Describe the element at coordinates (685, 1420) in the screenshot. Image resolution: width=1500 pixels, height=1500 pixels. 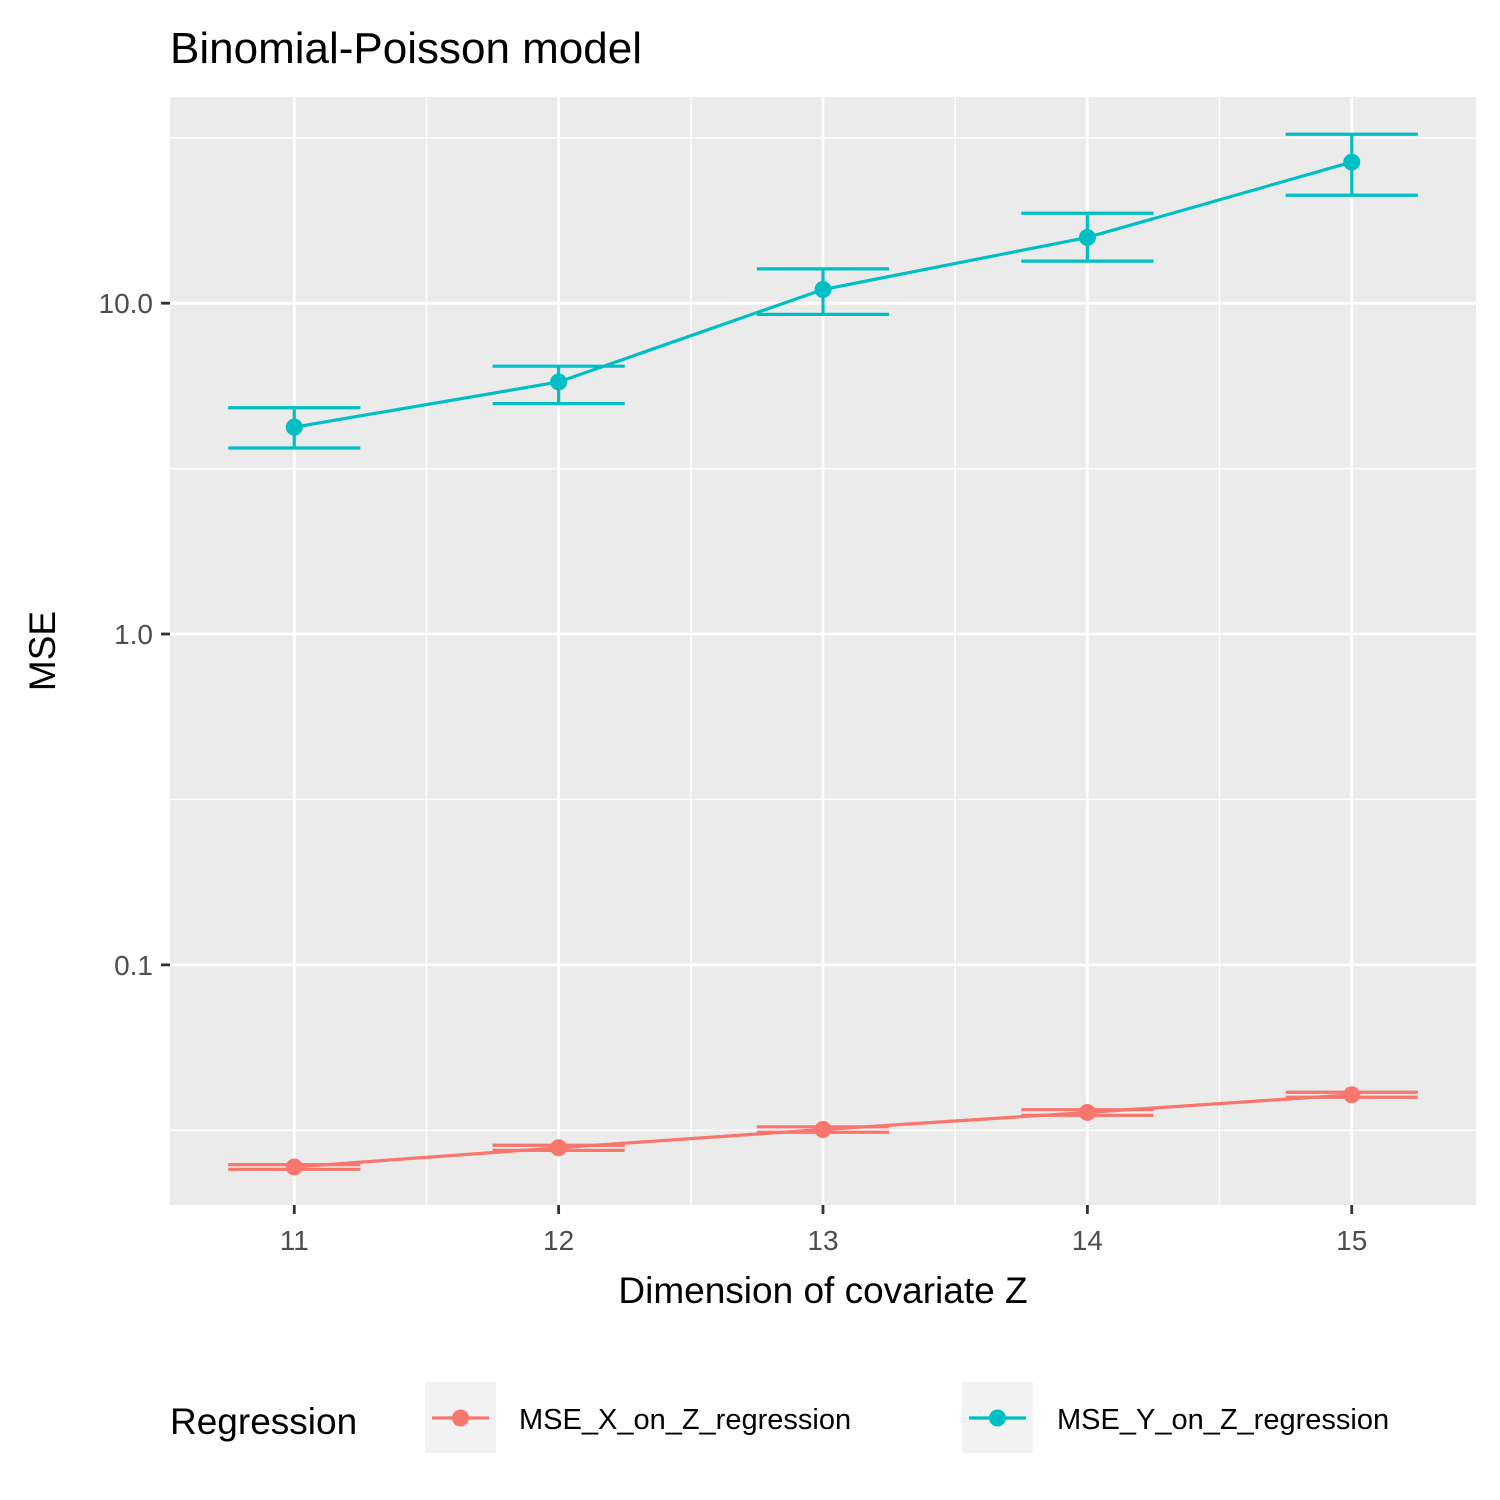
I see `legend-label: MSE_X_on_Z_regression` at that location.